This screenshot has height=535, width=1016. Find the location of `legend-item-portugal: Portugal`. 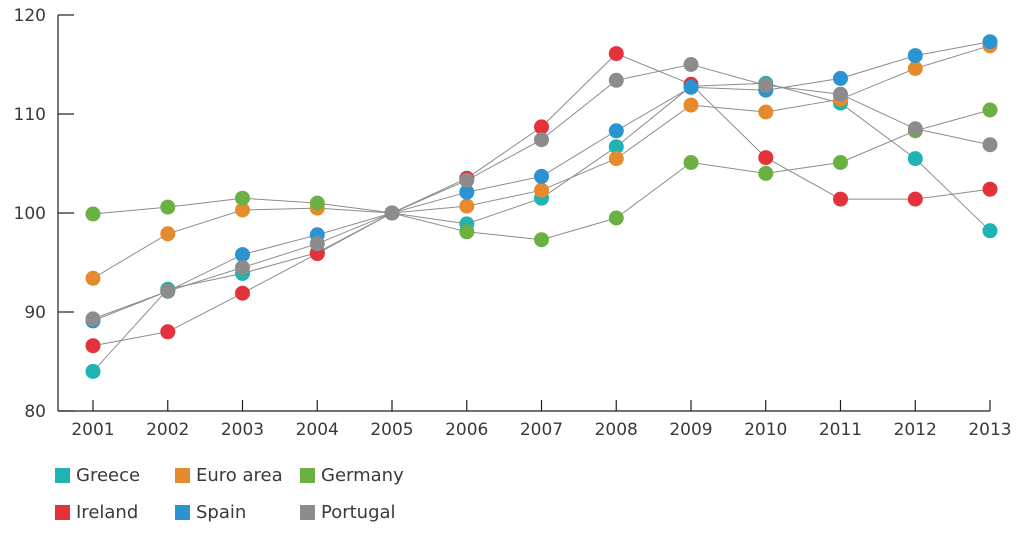

legend-item-portugal: Portugal is located at coordinates (348, 512).